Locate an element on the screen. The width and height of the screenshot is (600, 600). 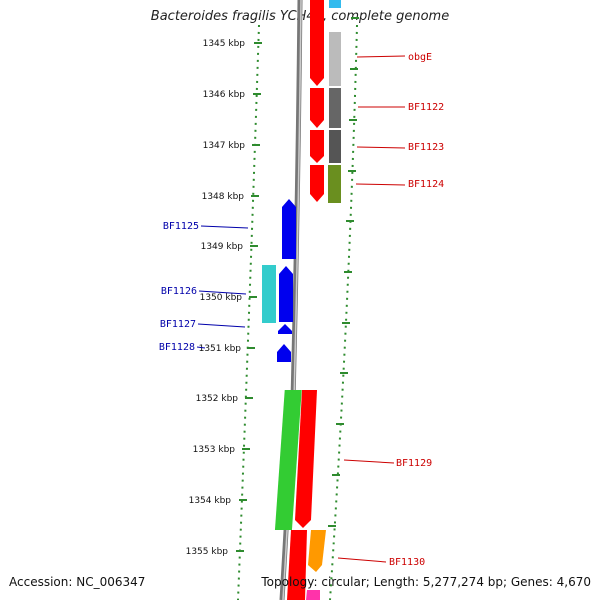
position-label: 1354 kbp is located at coordinates (210, 501).